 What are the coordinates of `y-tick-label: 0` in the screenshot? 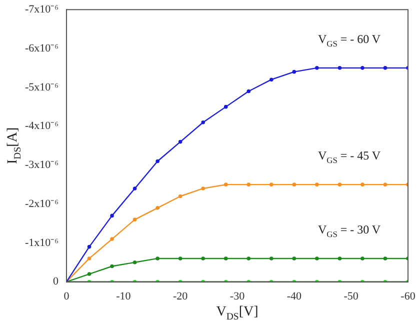 It's located at (56, 282).